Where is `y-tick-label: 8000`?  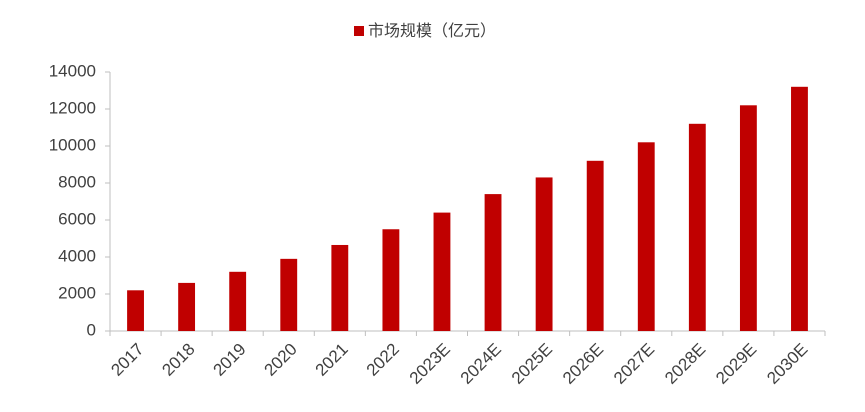 y-tick-label: 8000 is located at coordinates (77, 181).